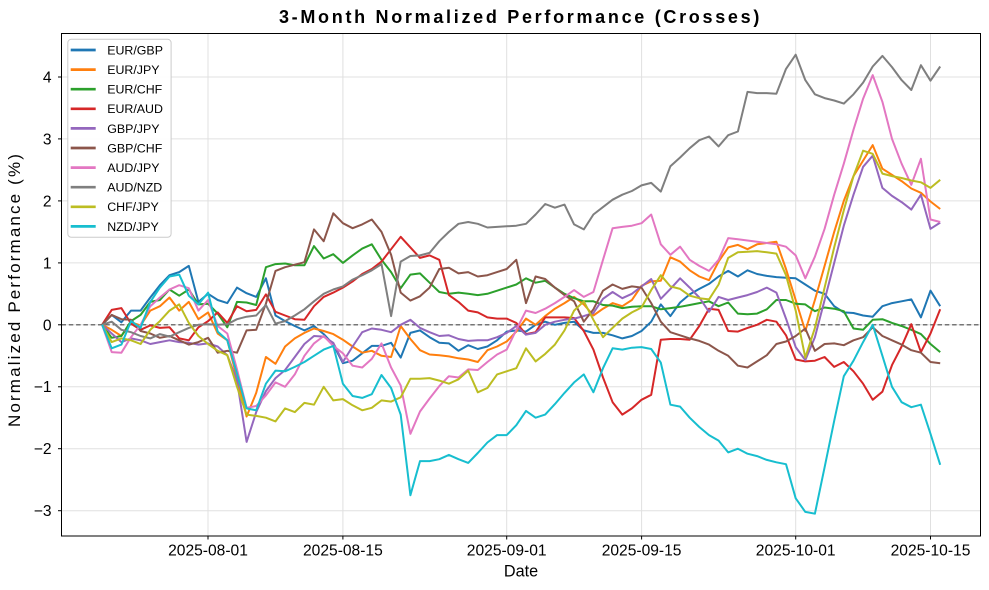  Describe the element at coordinates (343, 551) in the screenshot. I see `svg-text: 2025-08-15` at that location.